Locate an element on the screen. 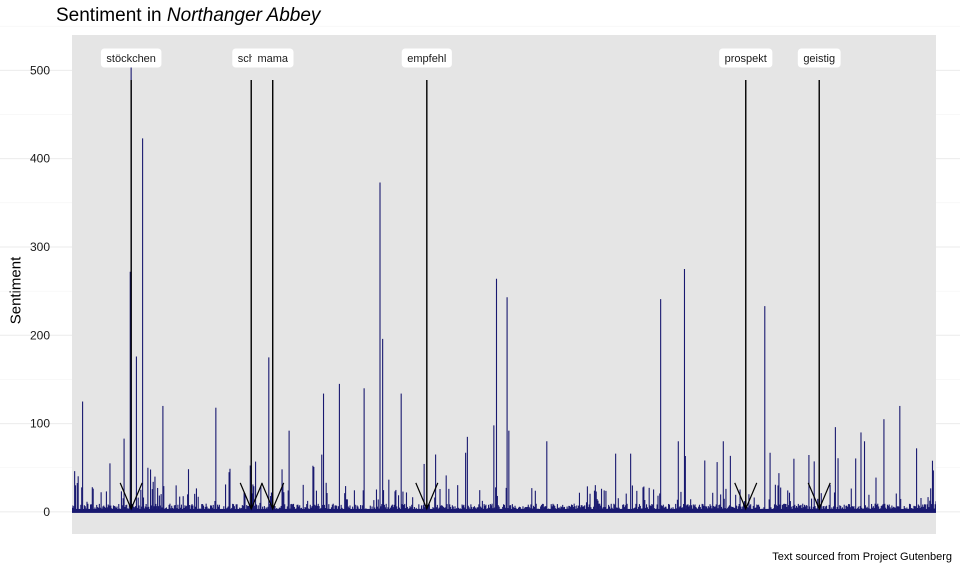 The image size is (960, 576). annotation-empfehl: empfehl is located at coordinates (426, 279).